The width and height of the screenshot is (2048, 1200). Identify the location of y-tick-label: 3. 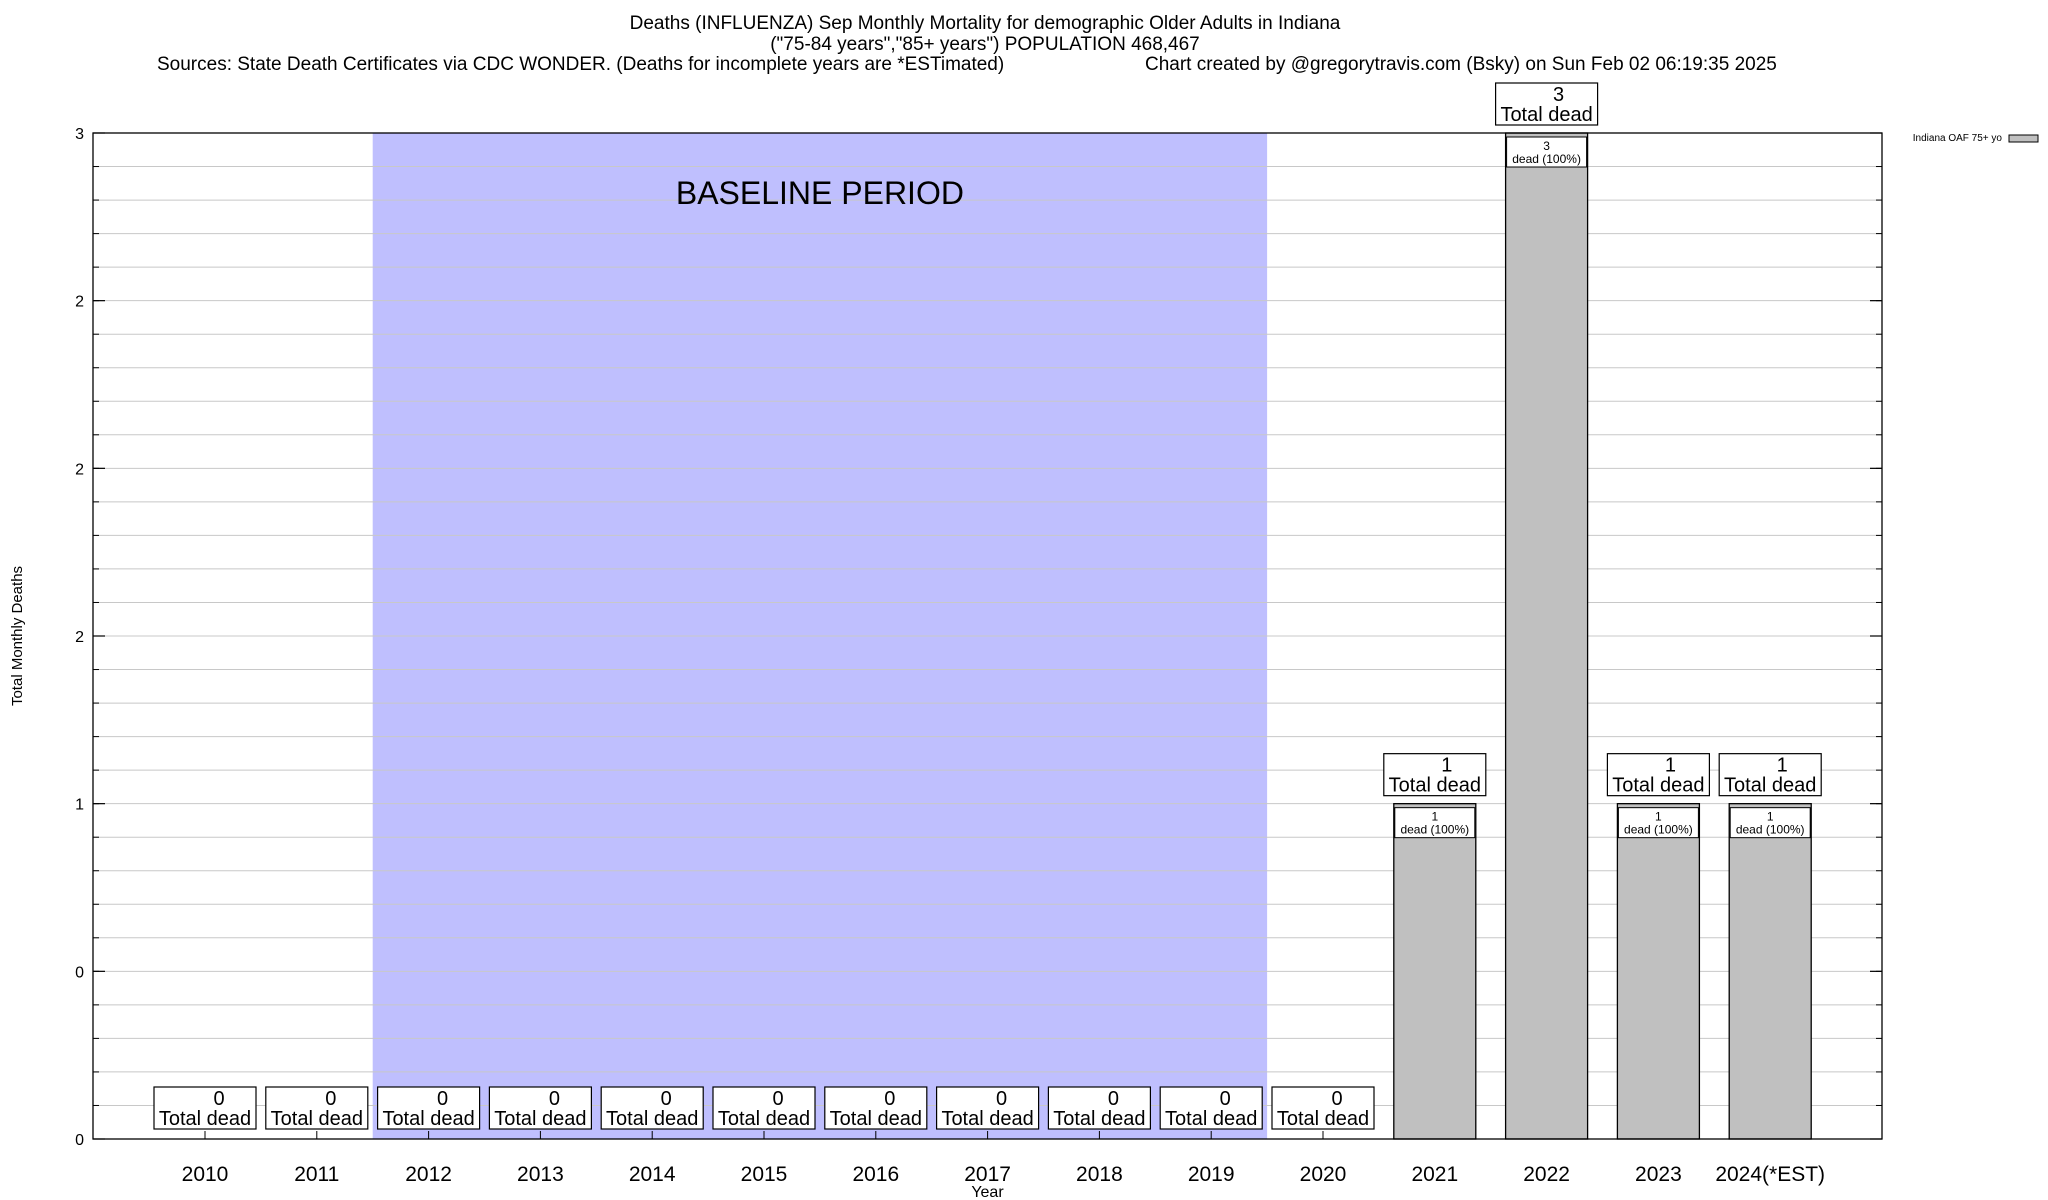
(79, 134).